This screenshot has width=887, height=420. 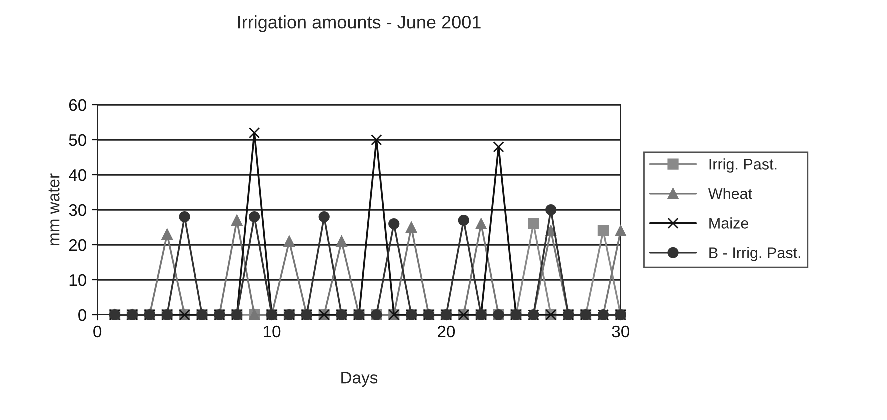 What do you see at coordinates (359, 24) in the screenshot?
I see `chart-title: Irrigation amounts - June 2001` at bounding box center [359, 24].